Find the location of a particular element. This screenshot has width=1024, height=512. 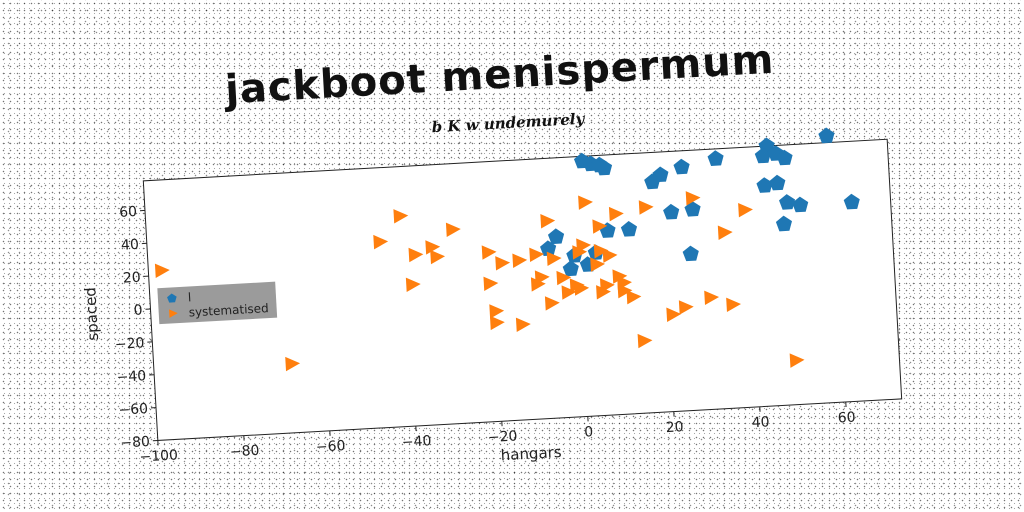

y-axis-label: spaced is located at coordinates (91, 314).